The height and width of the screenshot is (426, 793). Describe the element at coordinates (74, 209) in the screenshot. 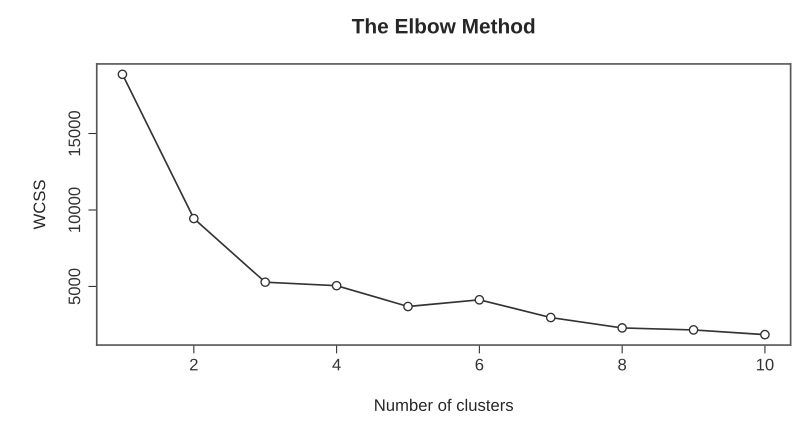

I see `y-tick-label: 10000` at that location.